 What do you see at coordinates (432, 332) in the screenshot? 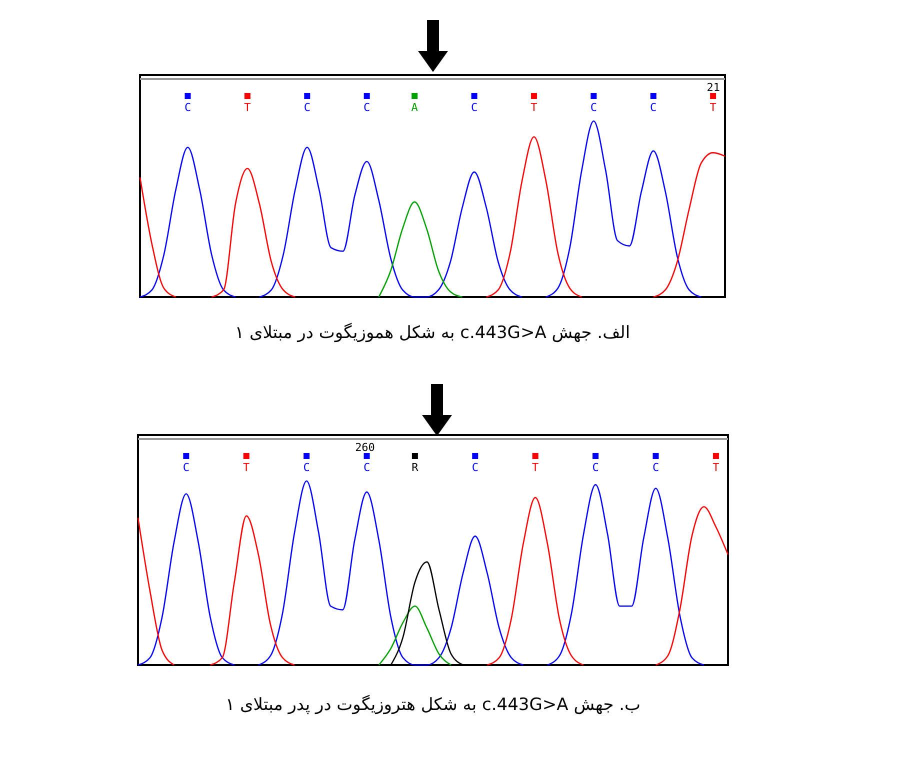
I see `text: الف. جهش c.443G>A به شکل هموزیگوت در مبتلای ۱` at bounding box center [432, 332].